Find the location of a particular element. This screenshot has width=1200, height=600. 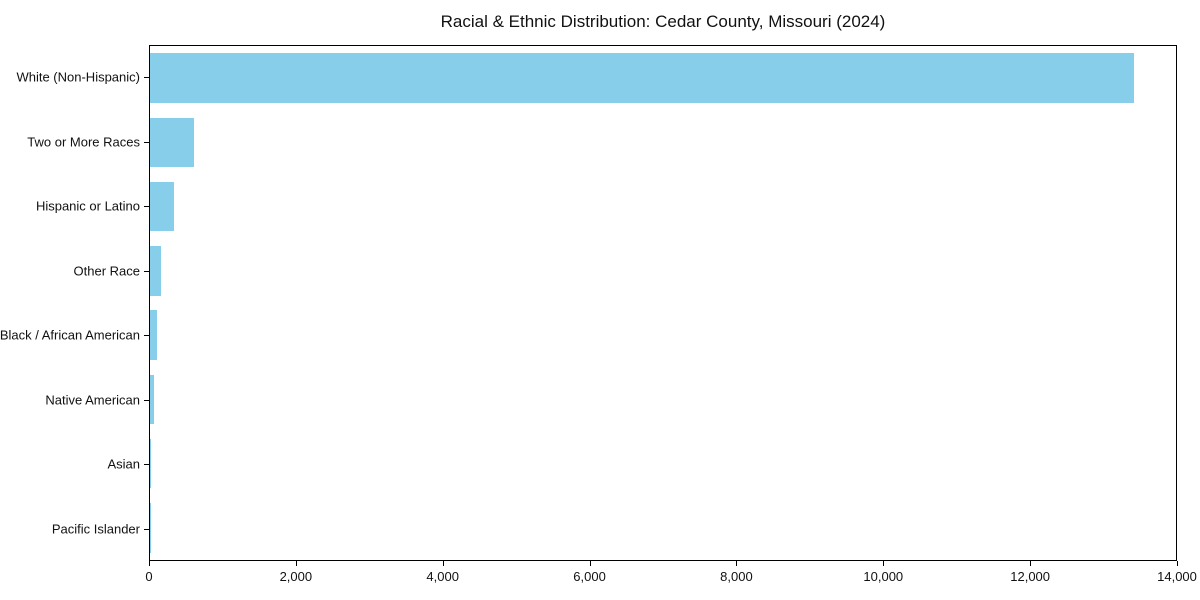

y-tick-label: Asian is located at coordinates (123, 464).